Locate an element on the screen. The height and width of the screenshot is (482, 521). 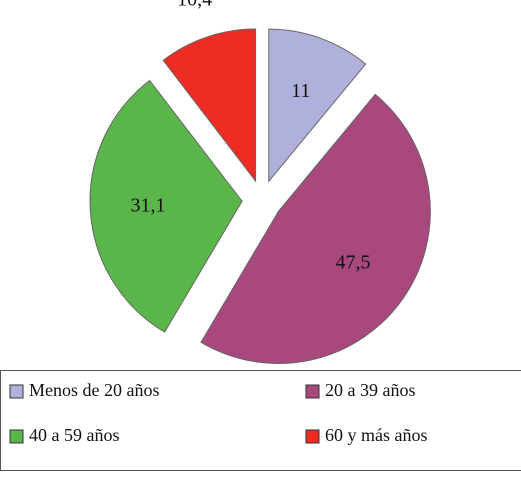
data-label: 10,4 is located at coordinates (194, 5).